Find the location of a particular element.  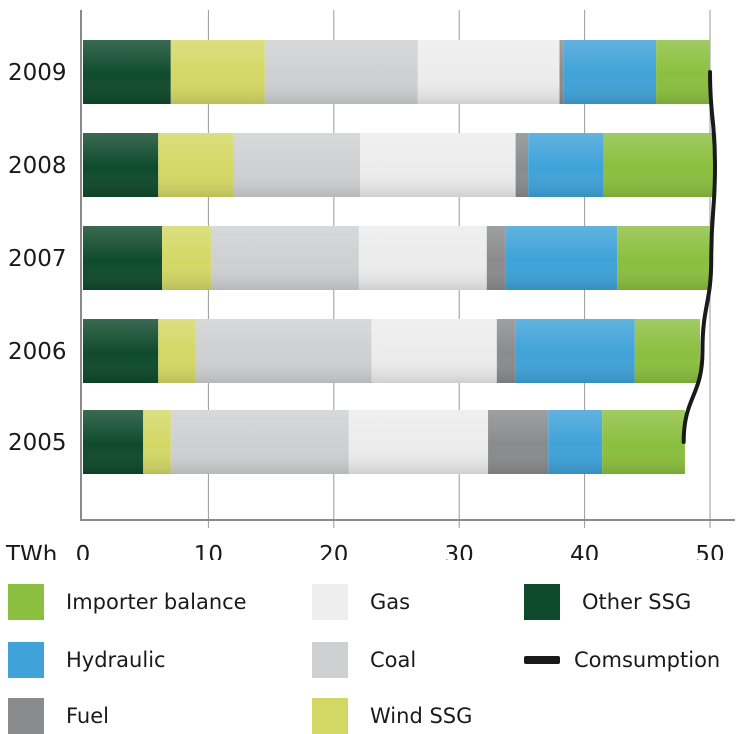

legend-item: Wind SSG is located at coordinates (392, 716).